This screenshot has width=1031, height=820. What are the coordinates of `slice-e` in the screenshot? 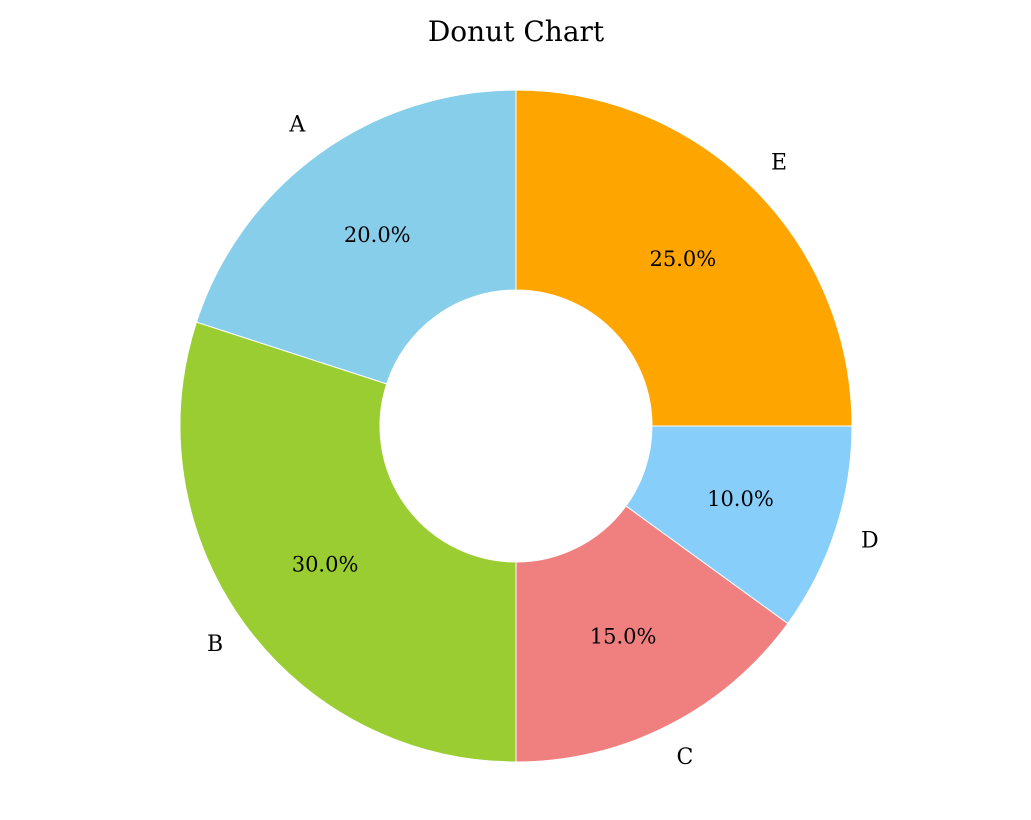 It's located at (684, 258).